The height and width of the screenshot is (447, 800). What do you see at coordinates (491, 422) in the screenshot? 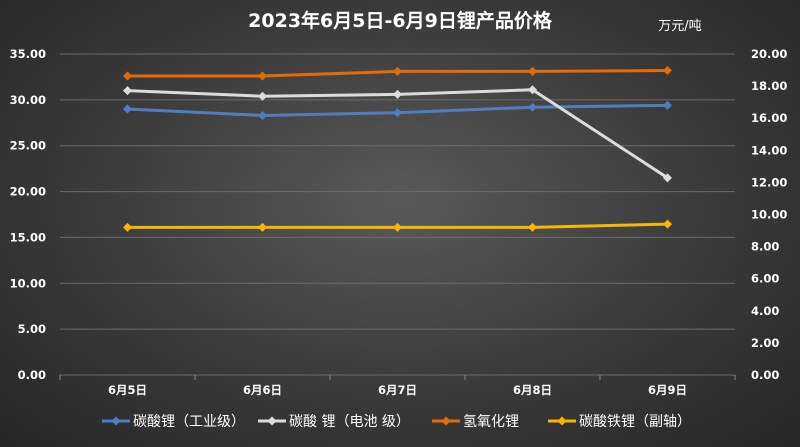
I see `legend-label: 氢氧化锂` at bounding box center [491, 422].